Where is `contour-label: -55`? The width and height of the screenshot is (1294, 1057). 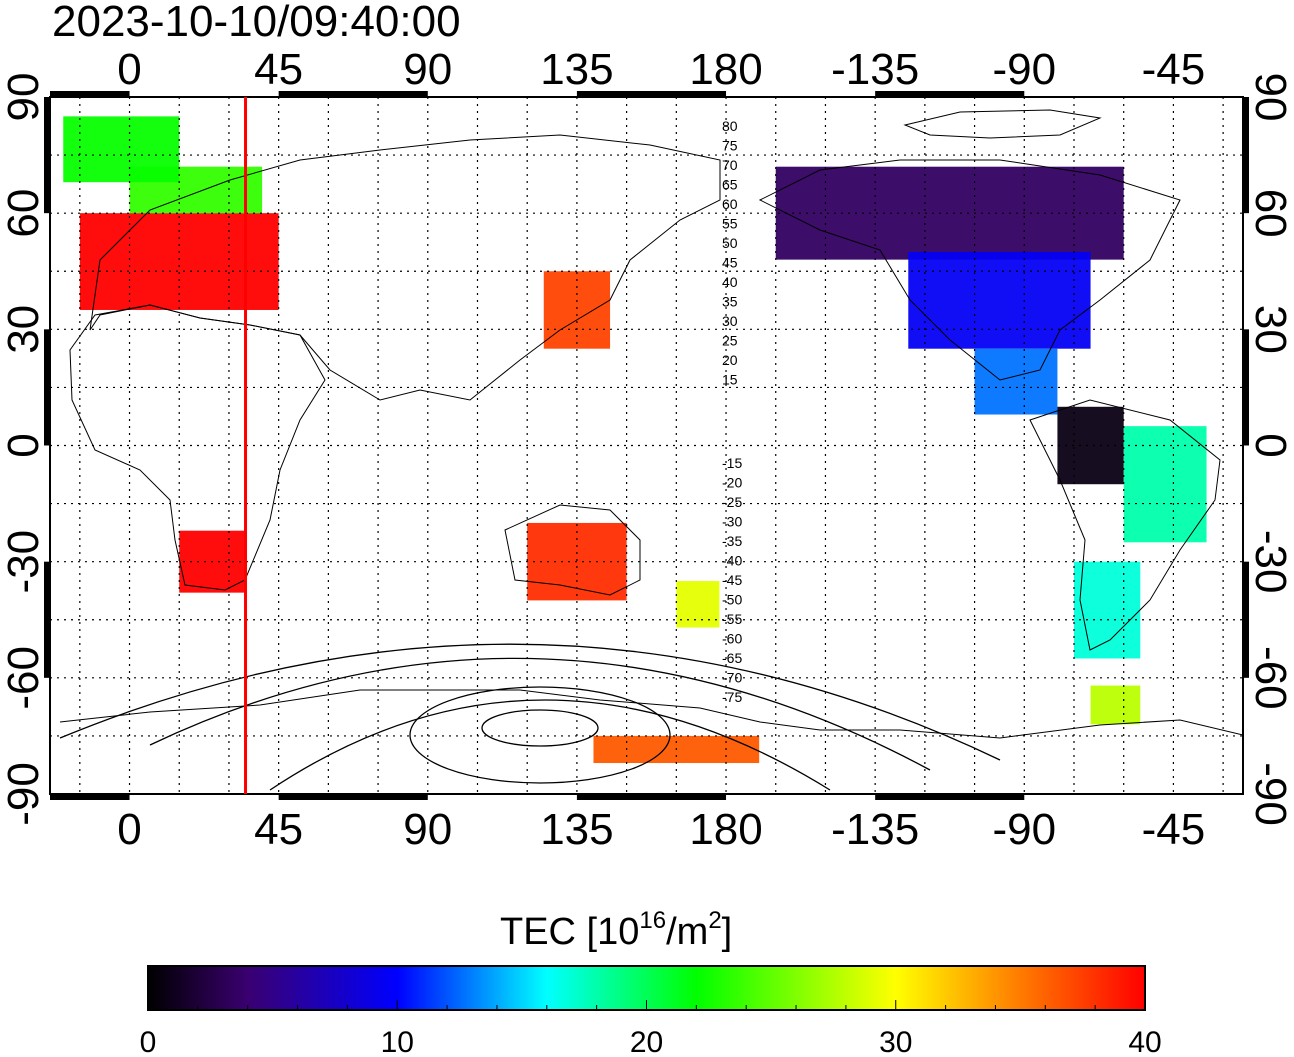
contour-label: -55 is located at coordinates (732, 619).